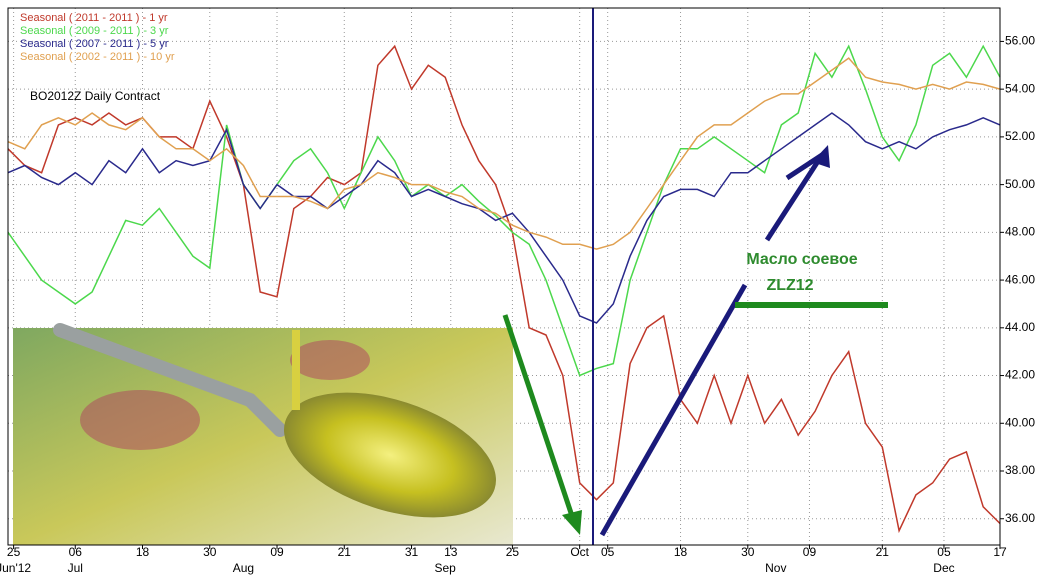 This screenshot has height=586, width=1056. I want to click on x-month-label: Sep, so click(445, 568).